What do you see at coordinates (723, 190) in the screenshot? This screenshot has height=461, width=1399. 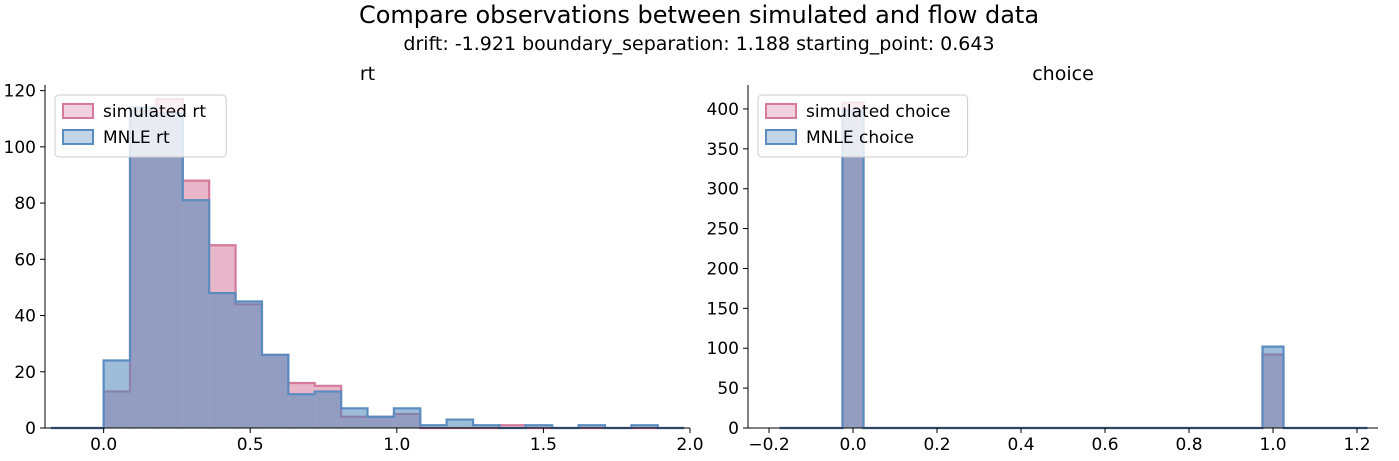 I see `y-tick-label: 300` at bounding box center [723, 190].